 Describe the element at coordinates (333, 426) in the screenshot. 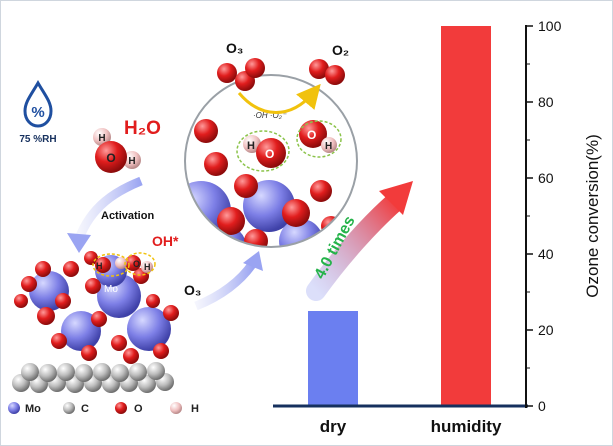

I see `category-label-dry: dry` at that location.